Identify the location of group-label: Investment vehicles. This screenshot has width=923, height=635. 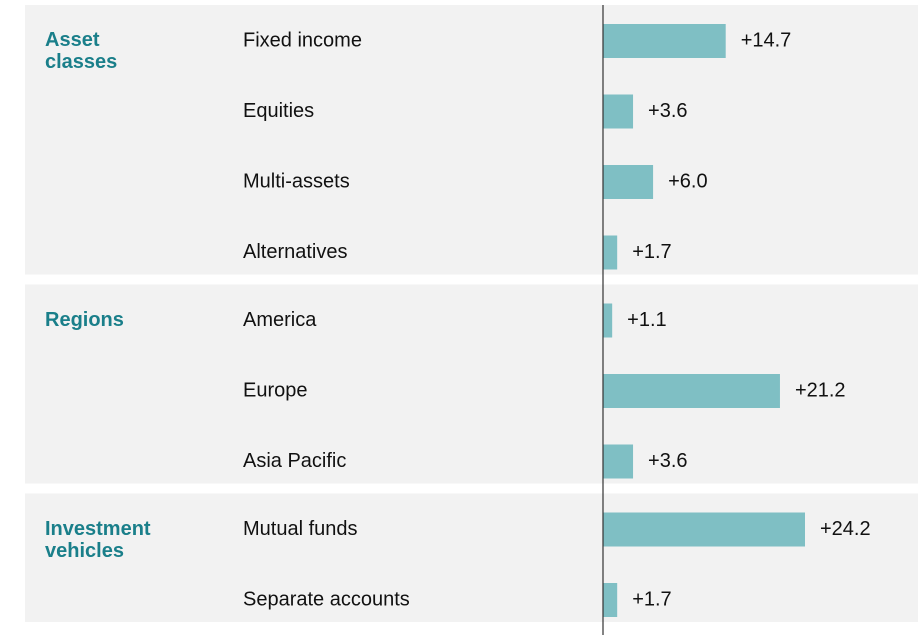
(98, 539).